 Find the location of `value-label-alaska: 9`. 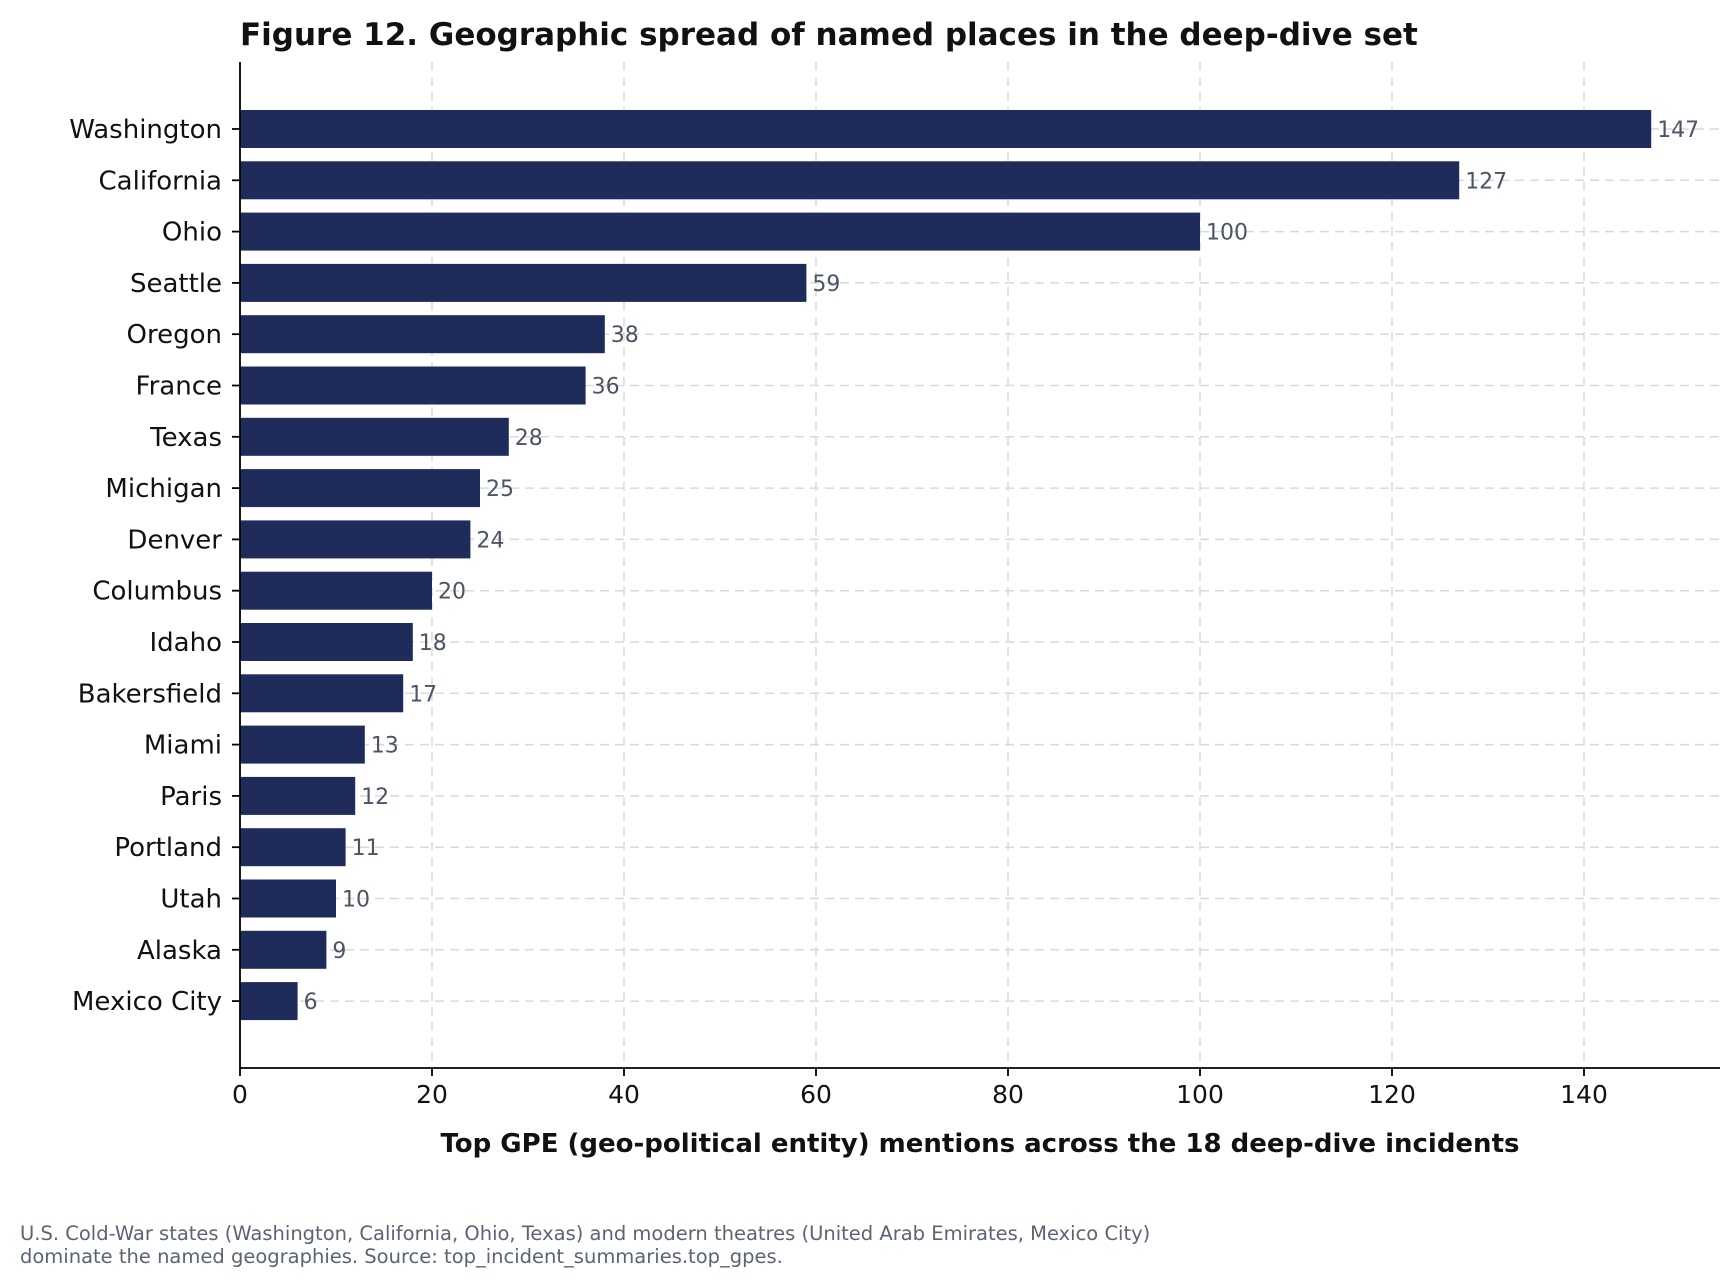

value-label-alaska: 9 is located at coordinates (339, 951).